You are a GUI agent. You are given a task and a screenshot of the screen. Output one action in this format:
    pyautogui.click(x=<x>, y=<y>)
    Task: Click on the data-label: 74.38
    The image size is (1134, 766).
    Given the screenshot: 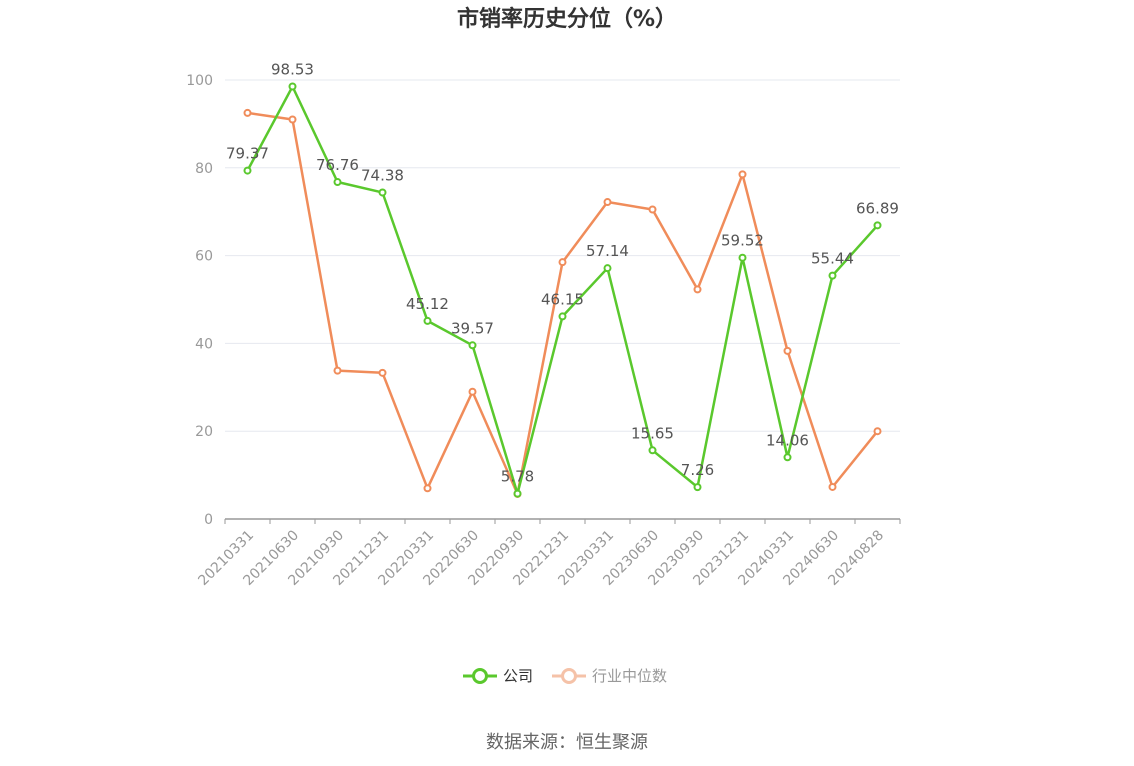 What is the action you would take?
    pyautogui.click(x=382, y=175)
    